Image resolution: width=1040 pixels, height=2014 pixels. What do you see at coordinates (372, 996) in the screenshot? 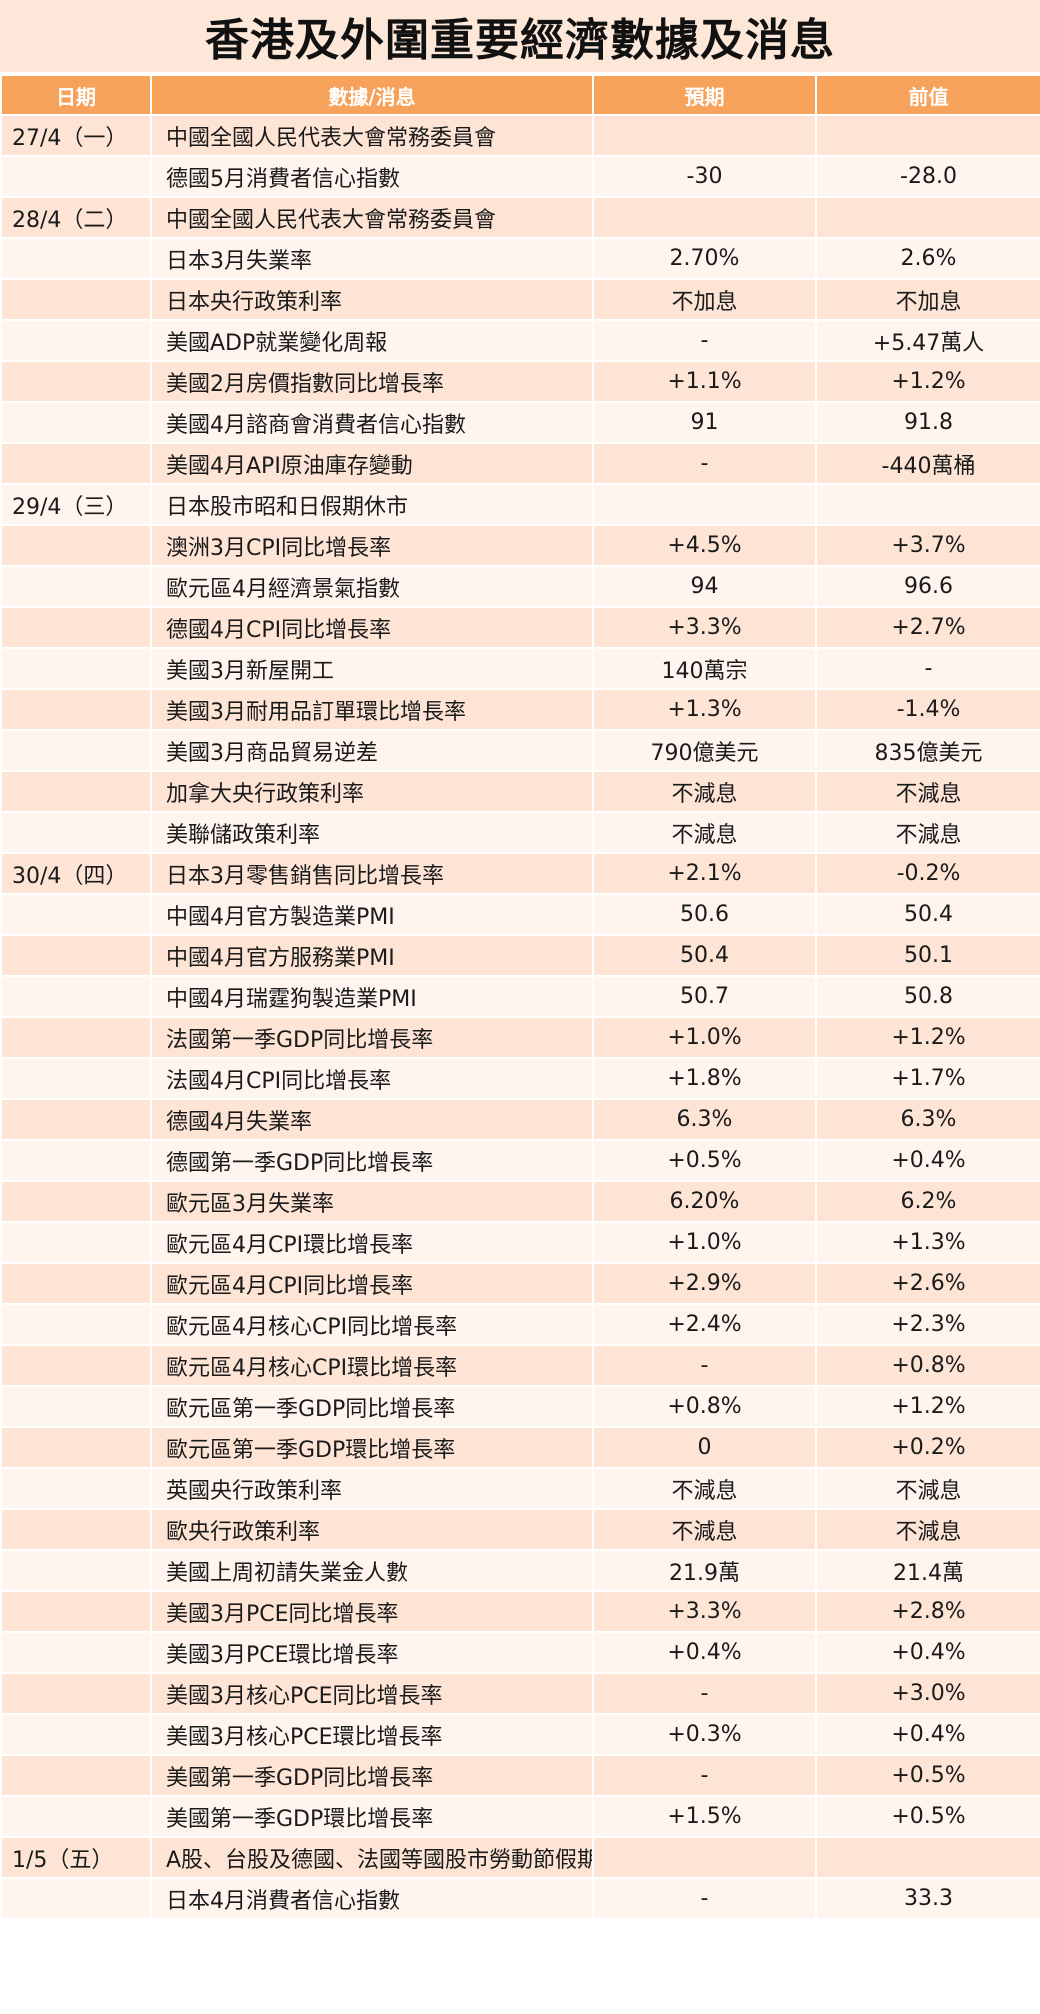
I see `item-cell: 中國4月瑞霆狗製造業PMI` at bounding box center [372, 996].